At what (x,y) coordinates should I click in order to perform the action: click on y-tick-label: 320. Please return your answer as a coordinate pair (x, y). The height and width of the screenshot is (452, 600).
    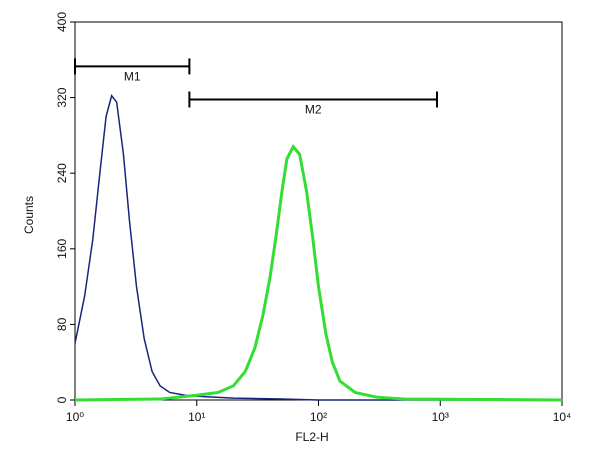
    Looking at the image, I should click on (62, 97).